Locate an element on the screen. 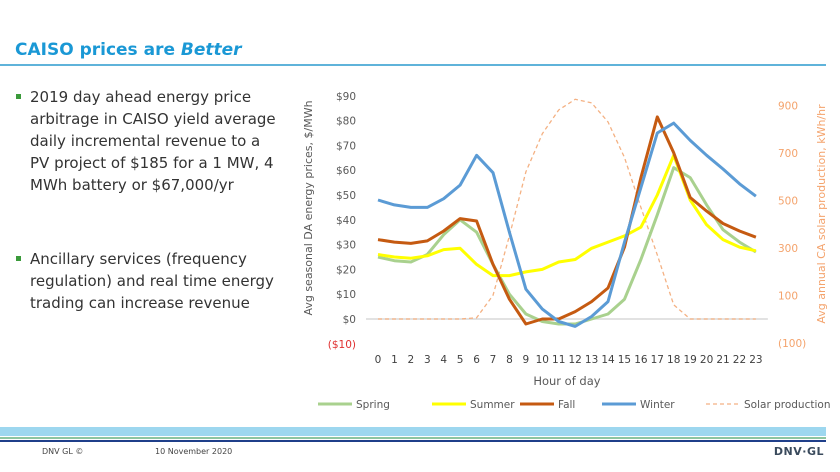 The image size is (840, 472). footer-copyright: DNV GL © is located at coordinates (63, 451).